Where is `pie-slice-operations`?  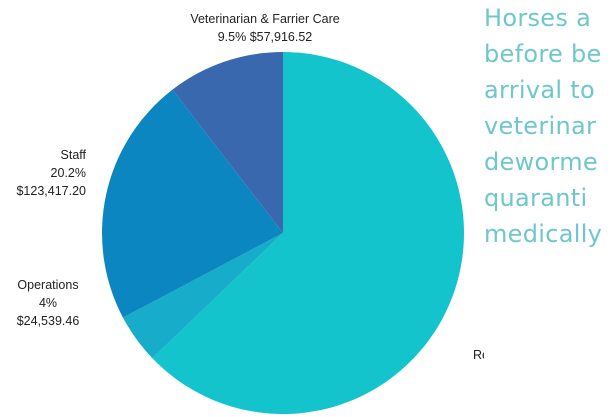 pie-slice-operations is located at coordinates (202, 296).